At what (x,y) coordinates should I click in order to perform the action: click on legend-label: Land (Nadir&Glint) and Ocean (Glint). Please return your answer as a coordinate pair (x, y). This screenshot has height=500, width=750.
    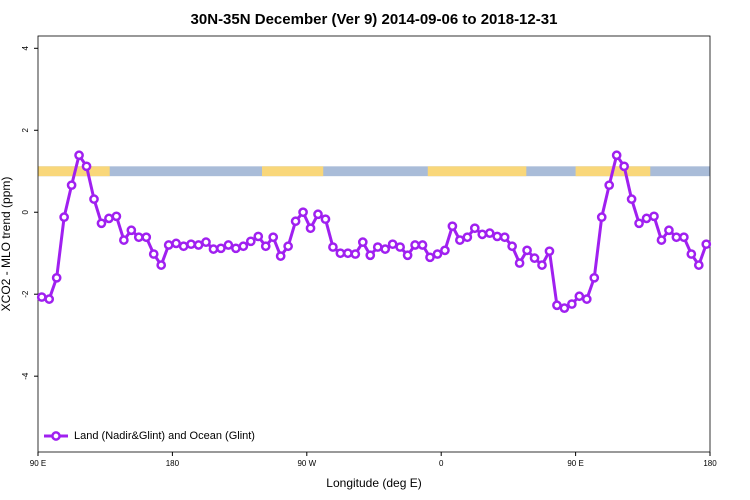
    Looking at the image, I should click on (164, 436).